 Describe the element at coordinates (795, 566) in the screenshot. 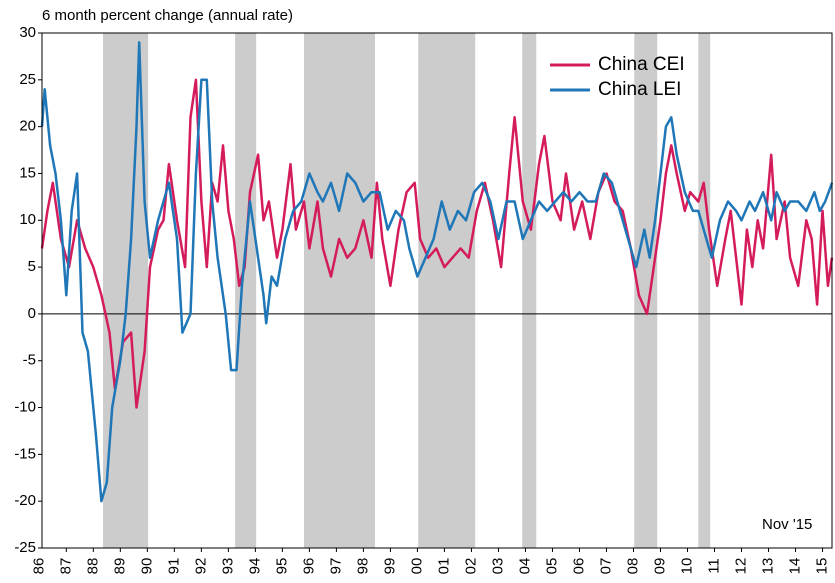

I see `x-tick-label: 14` at that location.